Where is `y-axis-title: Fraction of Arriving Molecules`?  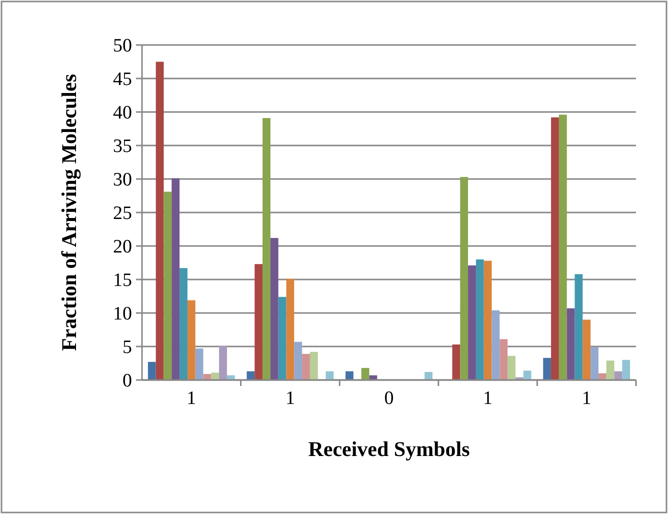
y-axis-title: Fraction of Arriving Molecules is located at coordinates (69, 213).